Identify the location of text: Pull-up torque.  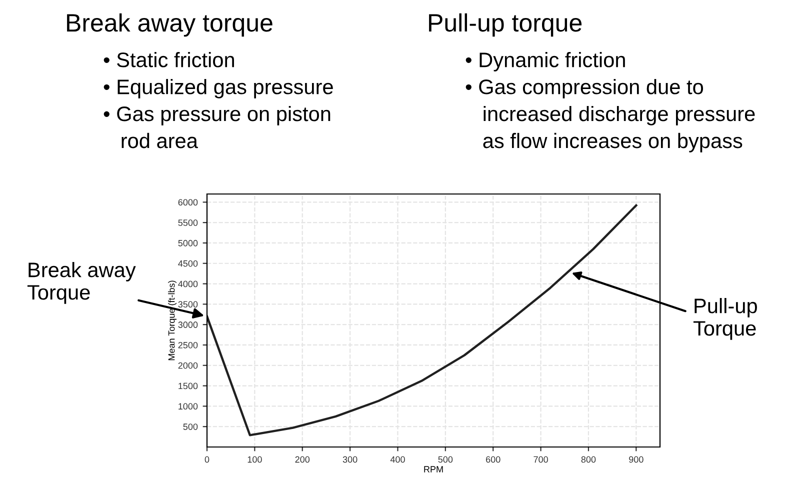
(505, 25).